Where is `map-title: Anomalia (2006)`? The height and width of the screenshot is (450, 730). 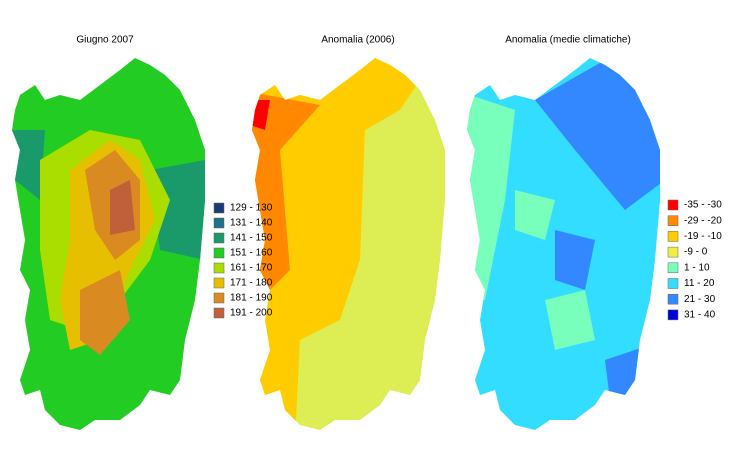
map-title: Anomalia (2006) is located at coordinates (357, 40).